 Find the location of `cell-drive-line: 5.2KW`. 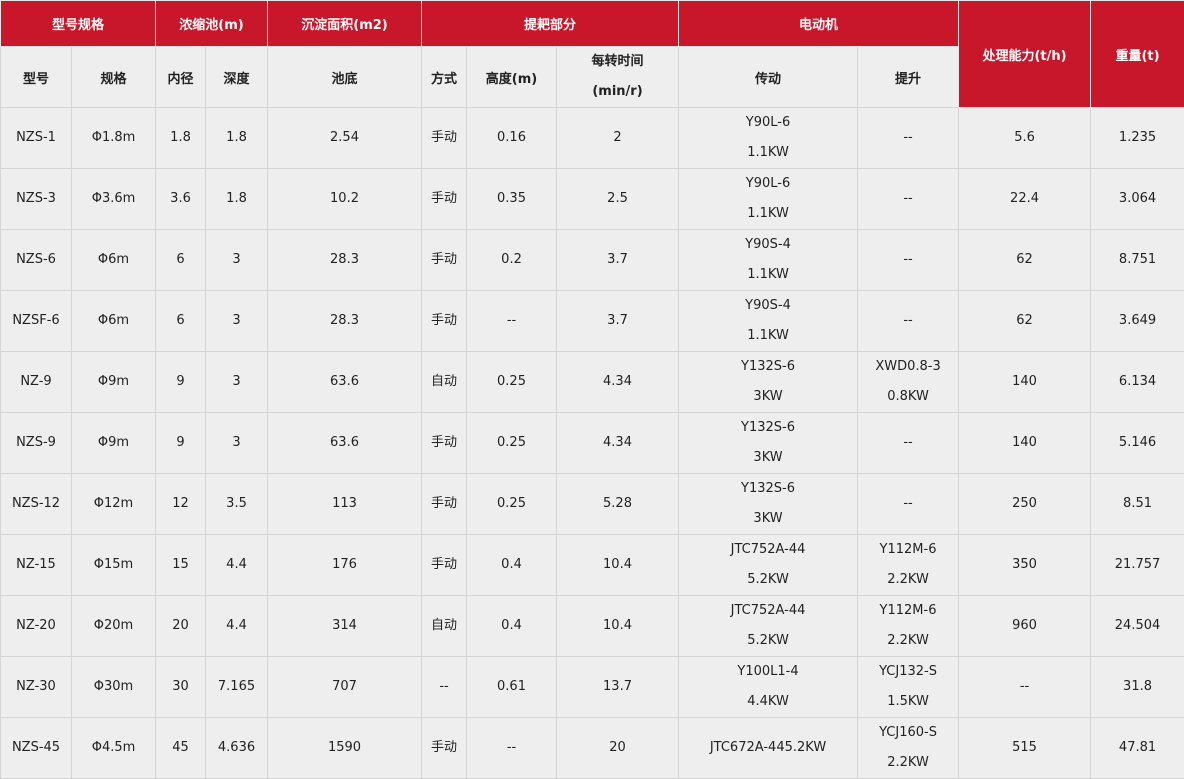

cell-drive-line: 5.2KW is located at coordinates (768, 640).